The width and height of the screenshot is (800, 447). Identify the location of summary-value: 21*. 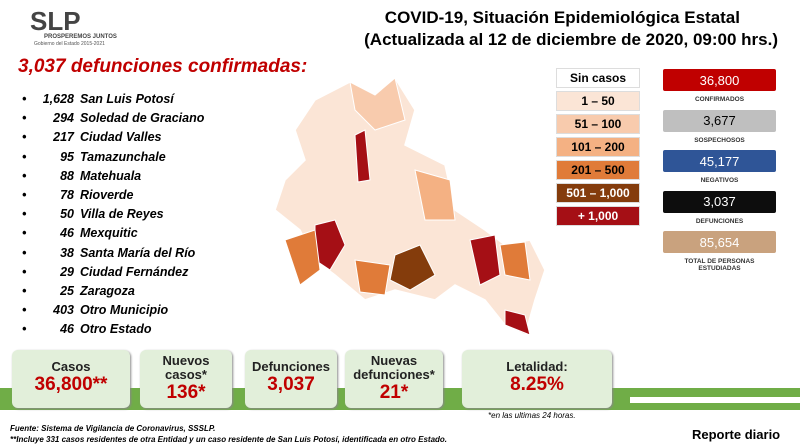
(394, 392).